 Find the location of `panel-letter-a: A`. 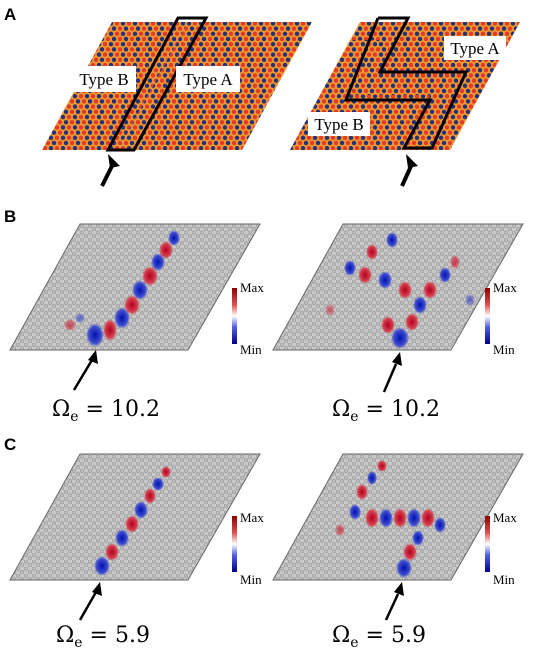

panel-letter-a: A is located at coordinates (10, 14).